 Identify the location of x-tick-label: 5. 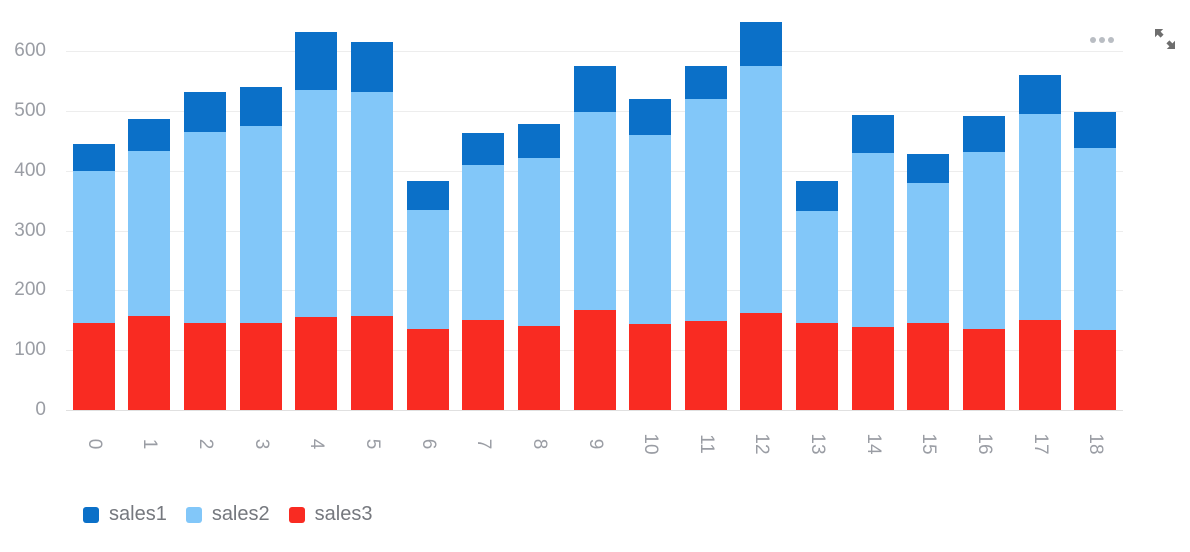
(372, 444).